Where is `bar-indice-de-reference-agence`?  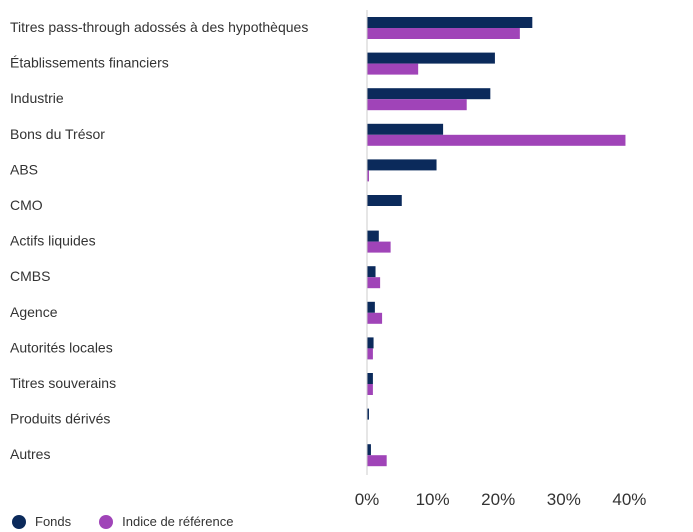
bar-indice-de-reference-agence is located at coordinates (375, 318).